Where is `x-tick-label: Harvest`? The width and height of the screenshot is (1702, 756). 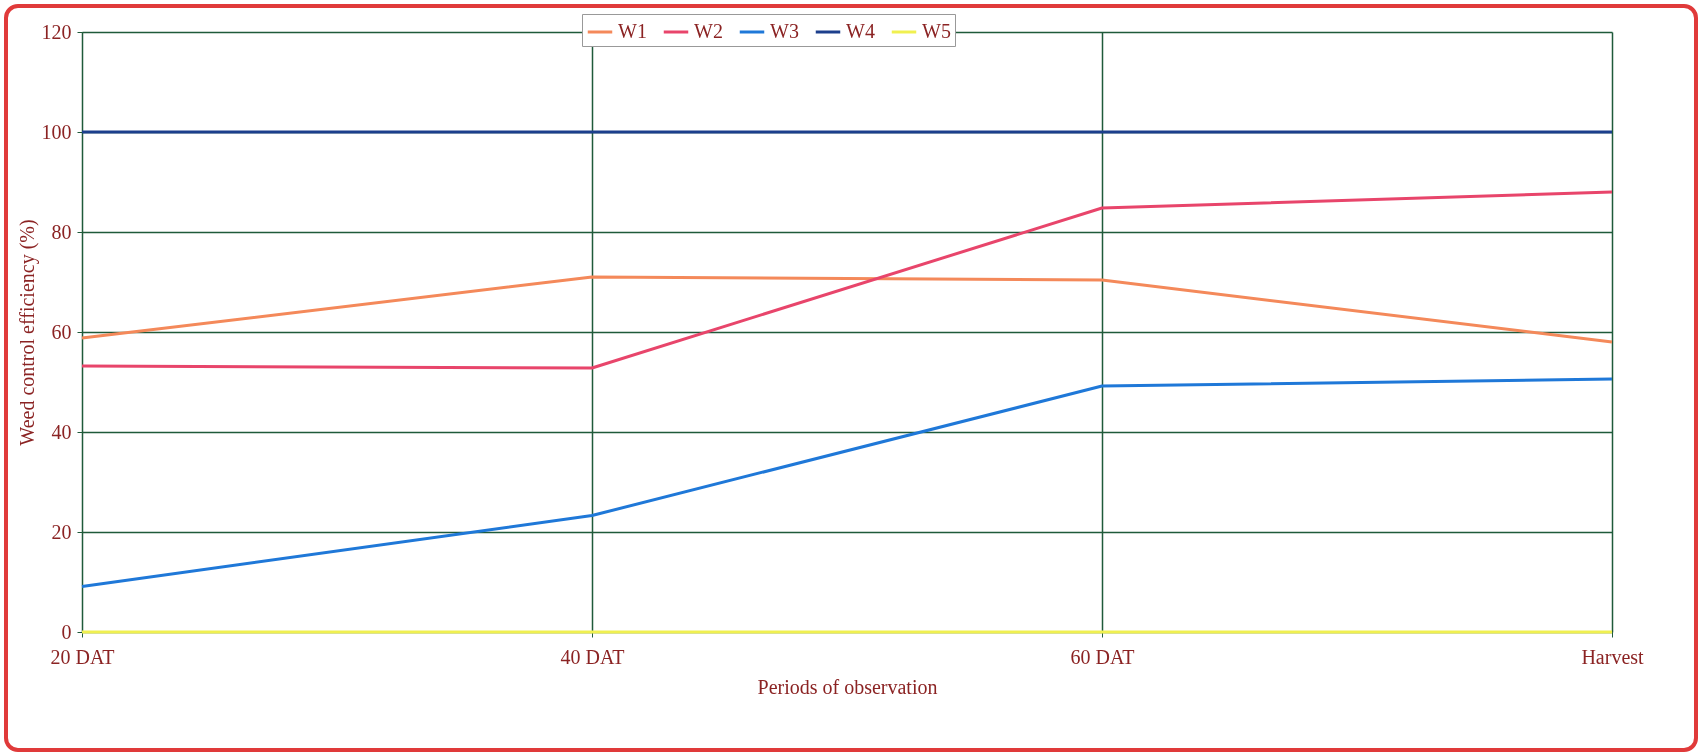 x-tick-label: Harvest is located at coordinates (1613, 656).